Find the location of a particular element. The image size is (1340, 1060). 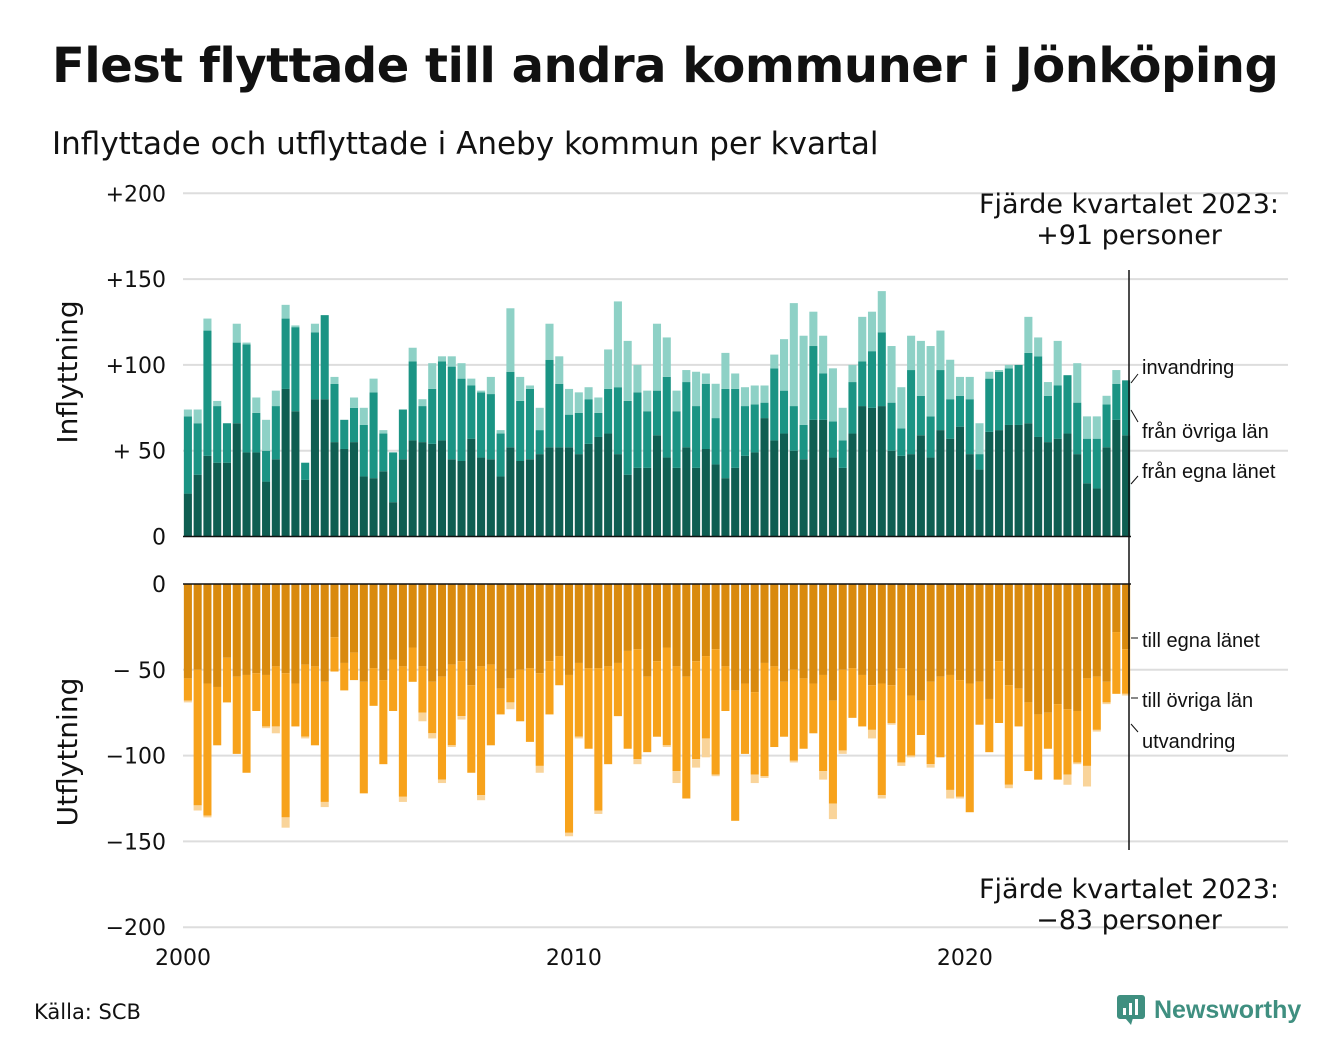

series-label-invandring: invandring is located at coordinates (1188, 368).